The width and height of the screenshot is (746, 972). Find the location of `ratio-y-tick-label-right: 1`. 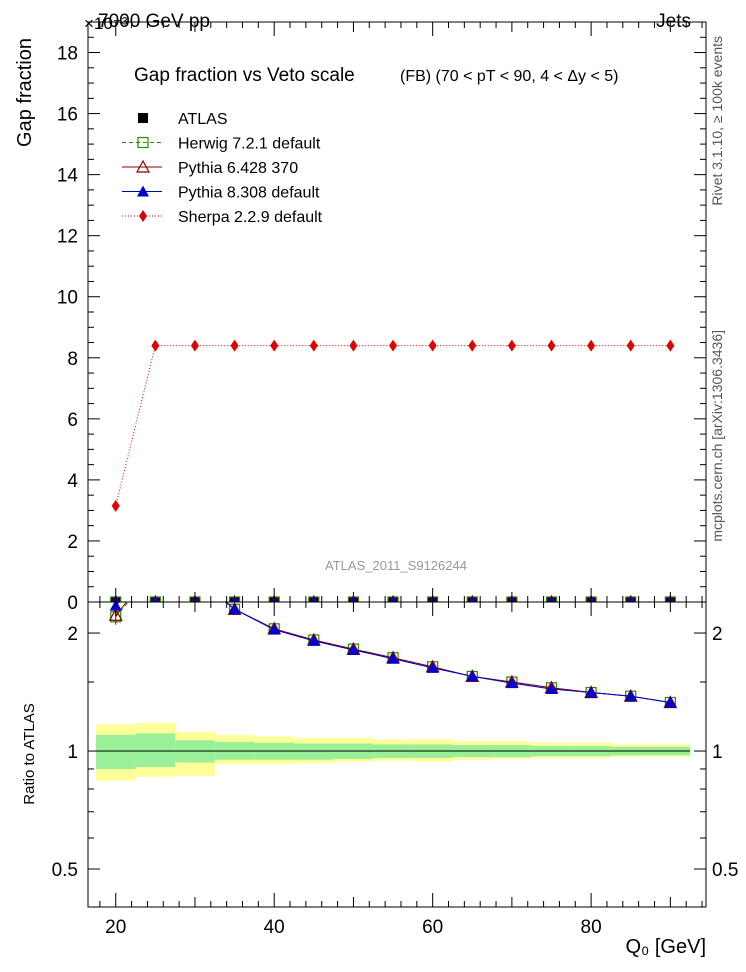

ratio-y-tick-label-right: 1 is located at coordinates (717, 752).